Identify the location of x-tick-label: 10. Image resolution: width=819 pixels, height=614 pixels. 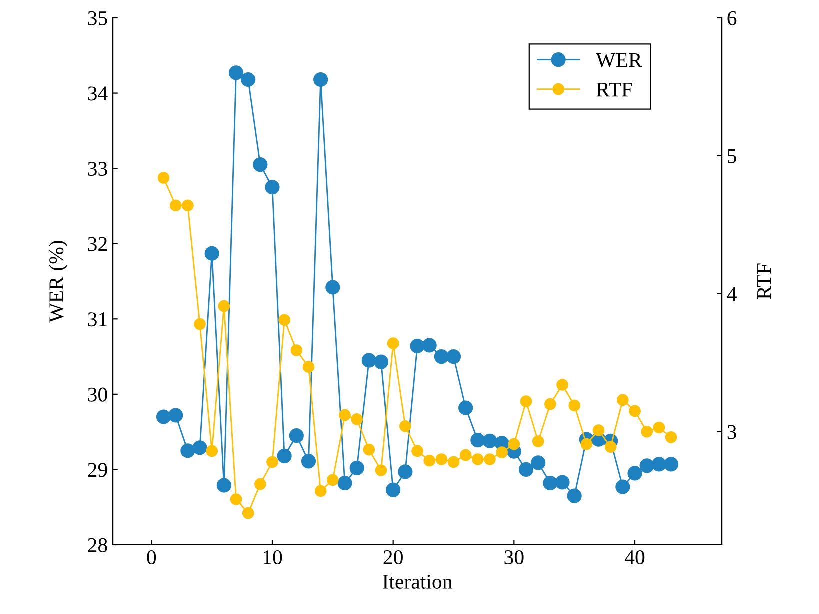
(273, 557).